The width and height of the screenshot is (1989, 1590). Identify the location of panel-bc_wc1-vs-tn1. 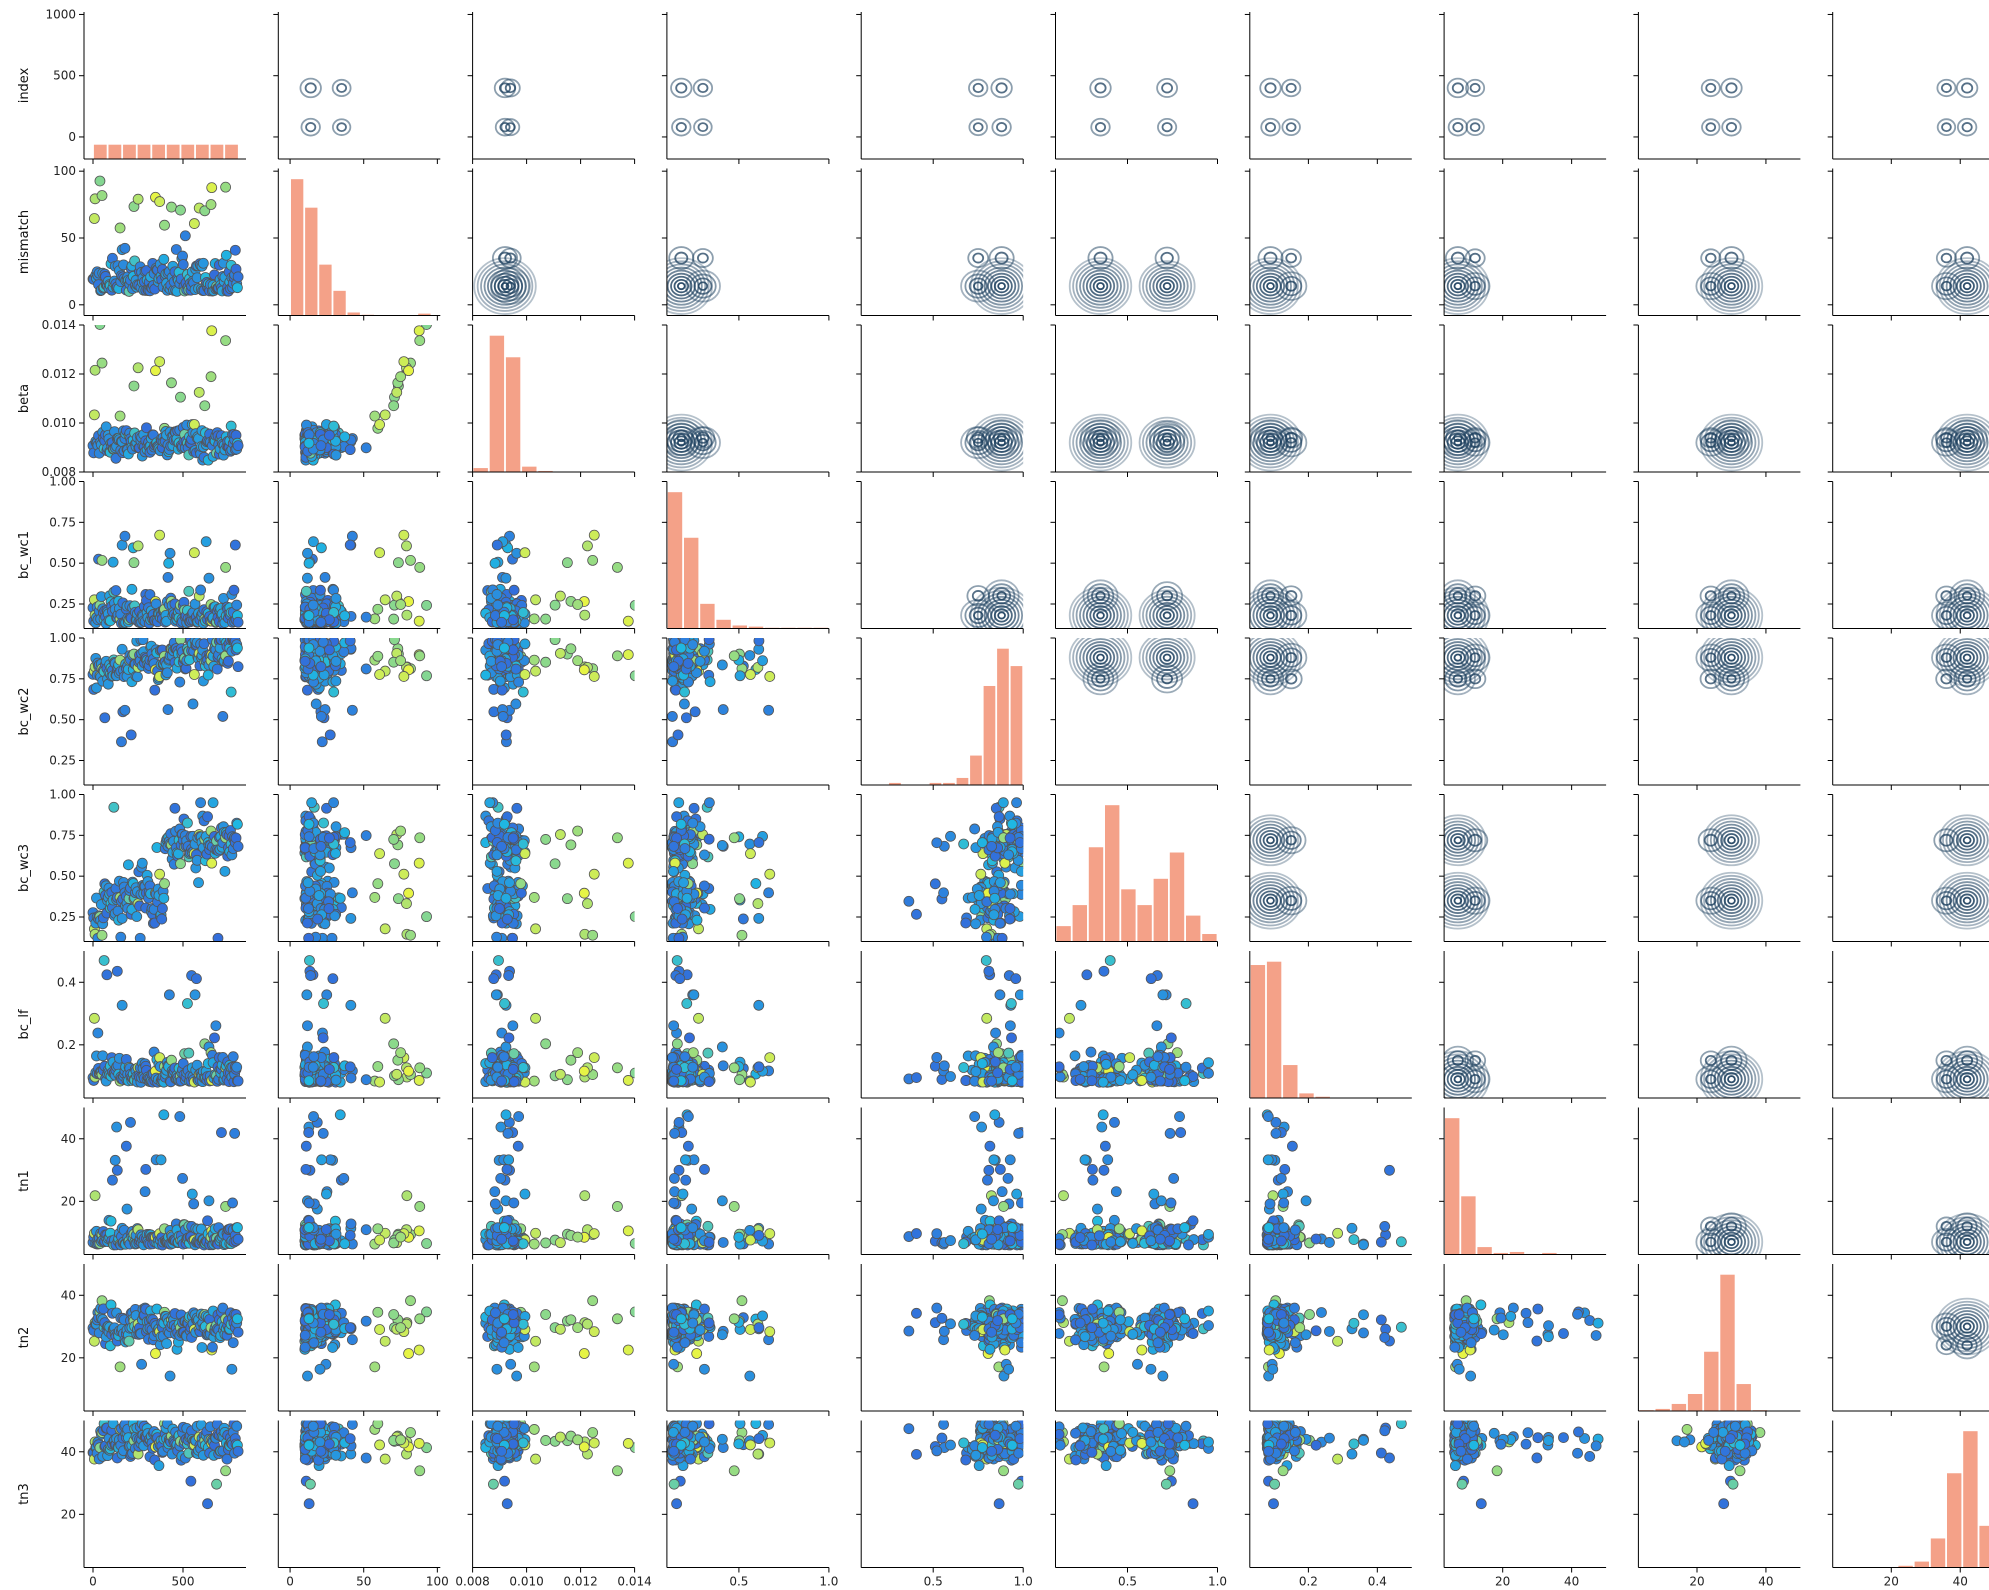
(1523, 557).